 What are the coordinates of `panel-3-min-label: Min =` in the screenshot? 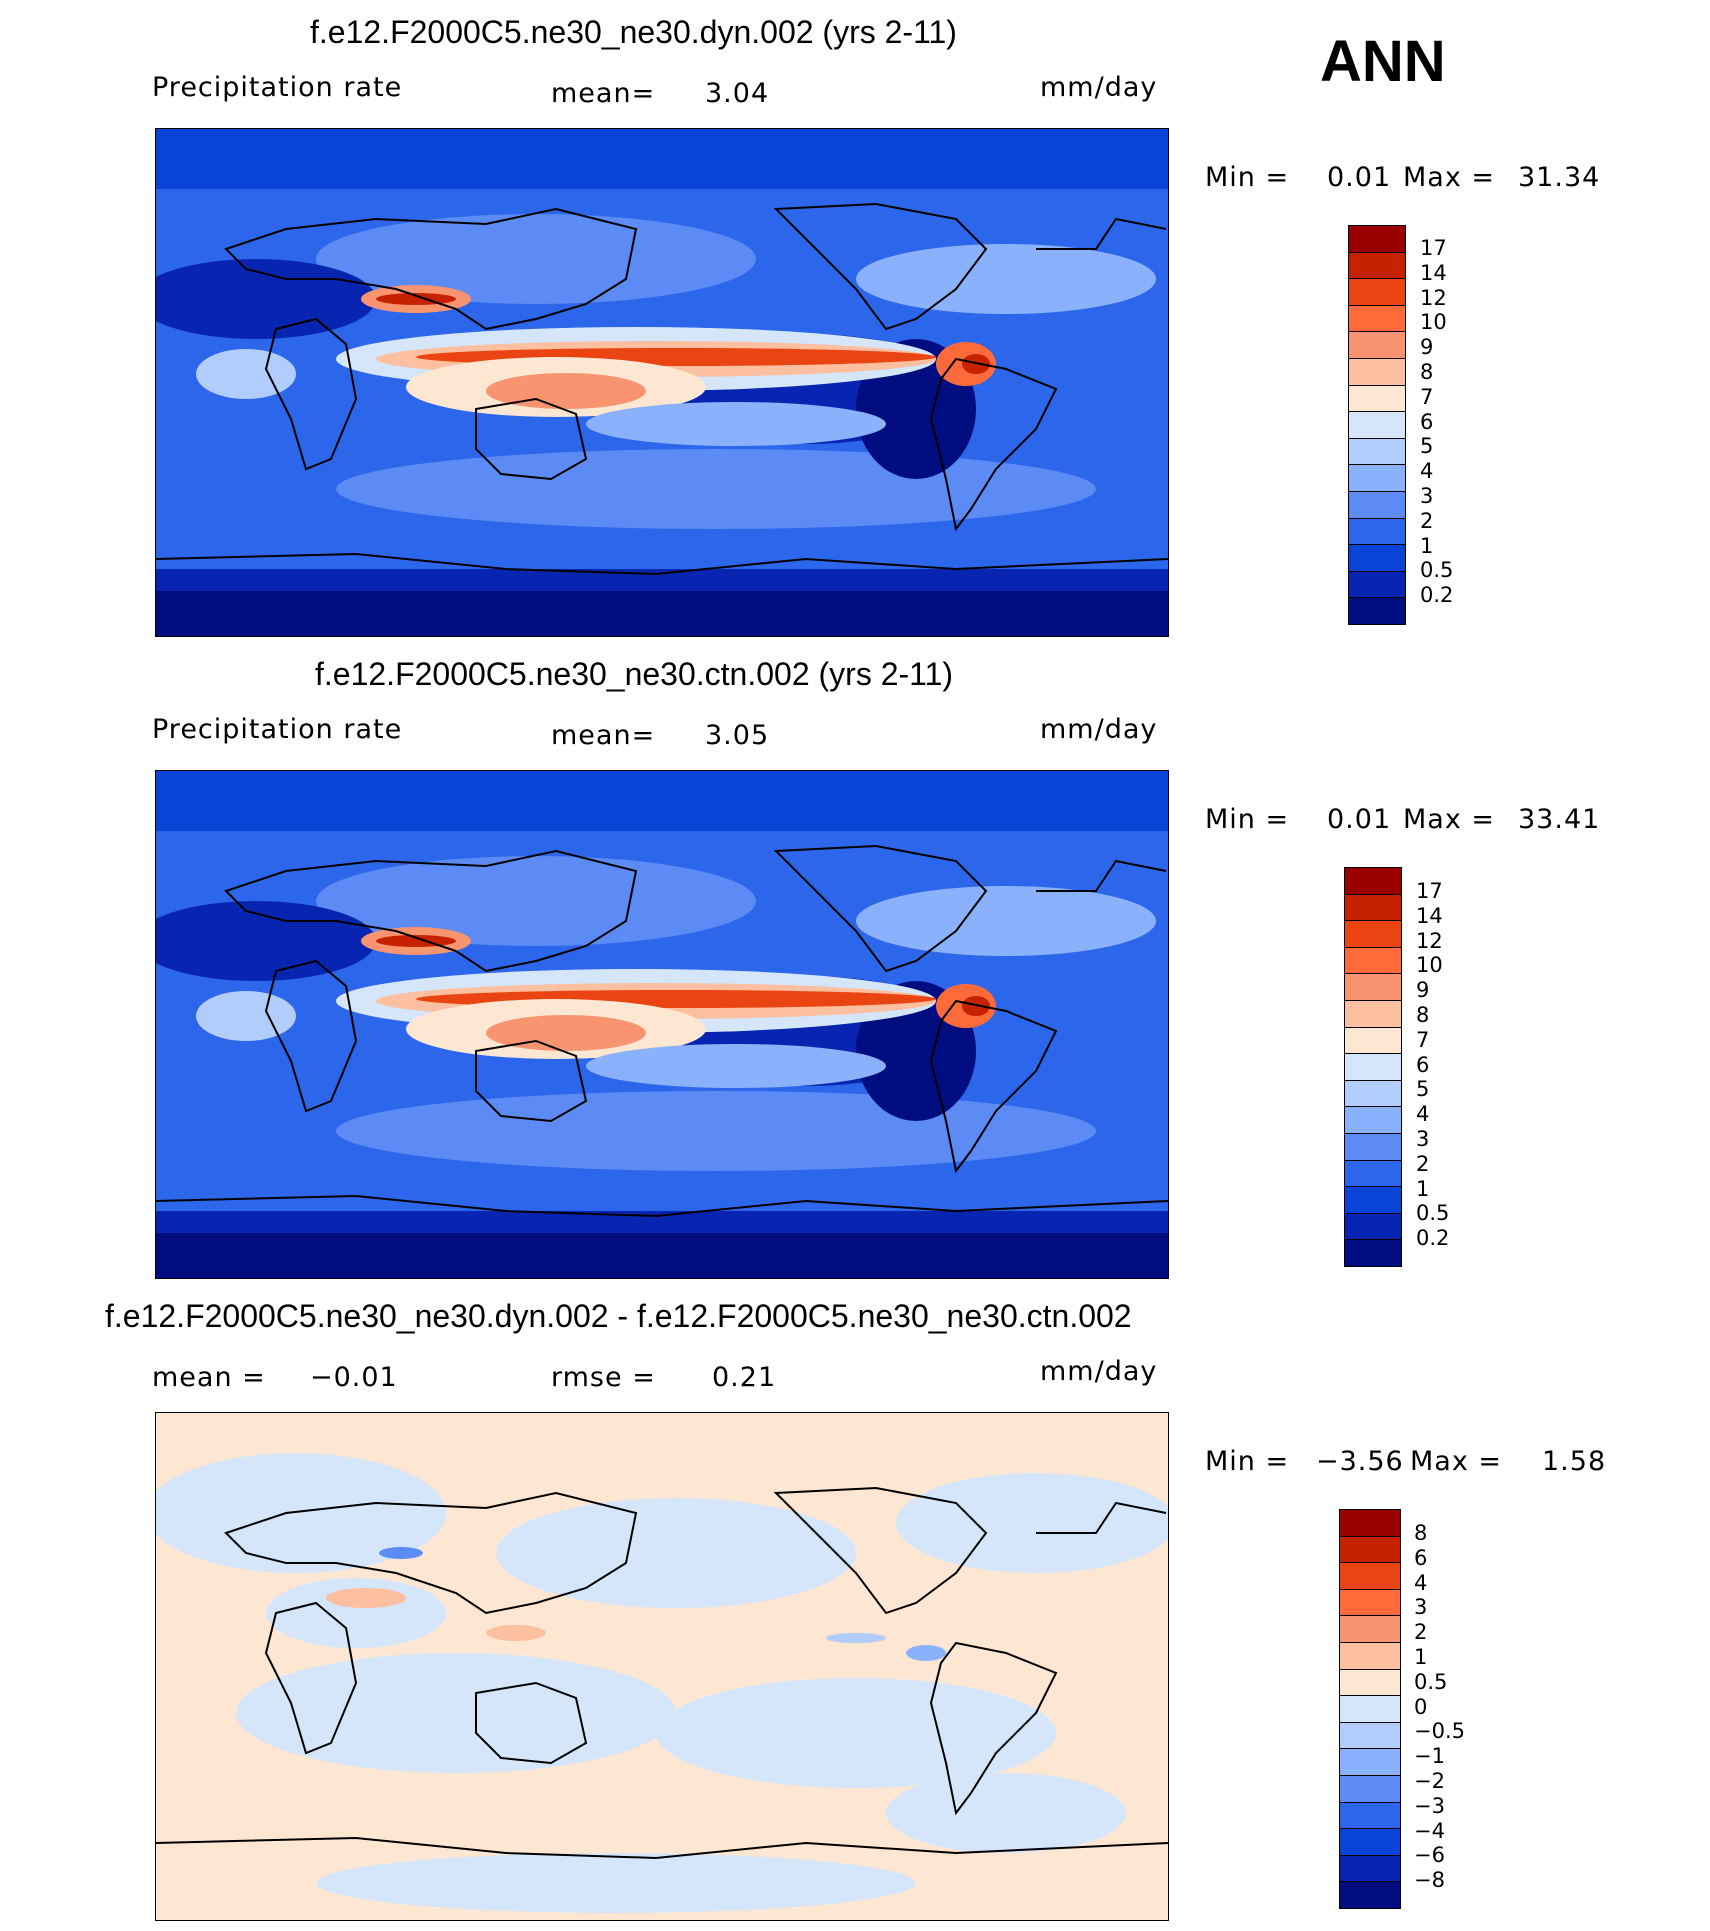 It's located at (1247, 1461).